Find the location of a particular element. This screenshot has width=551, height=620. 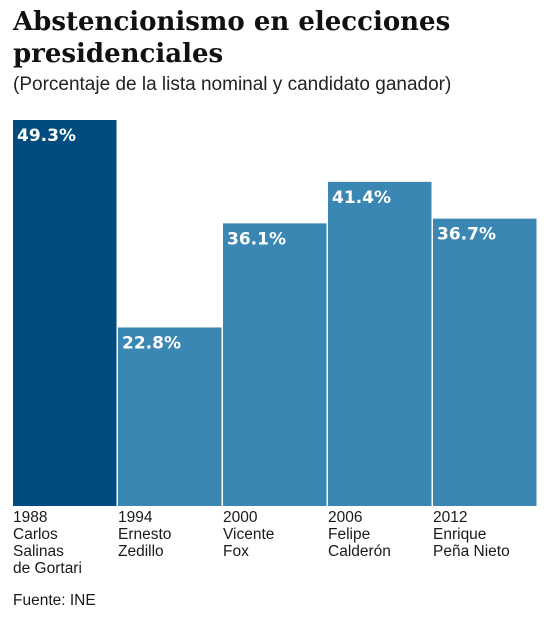

category-label-line: Ernesto is located at coordinates (144, 534).